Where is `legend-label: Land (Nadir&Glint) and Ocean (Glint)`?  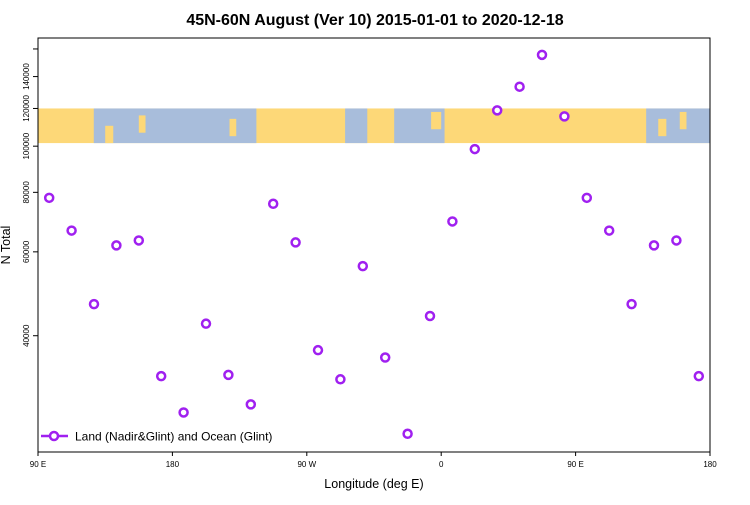 legend-label: Land (Nadir&Glint) and Ocean (Glint) is located at coordinates (173, 437).